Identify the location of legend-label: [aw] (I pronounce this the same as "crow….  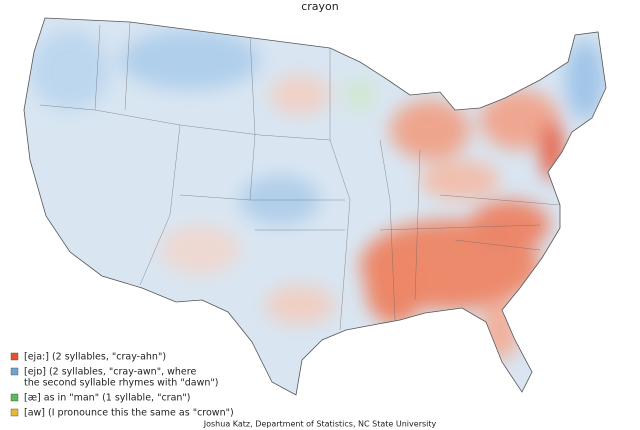
(129, 413).